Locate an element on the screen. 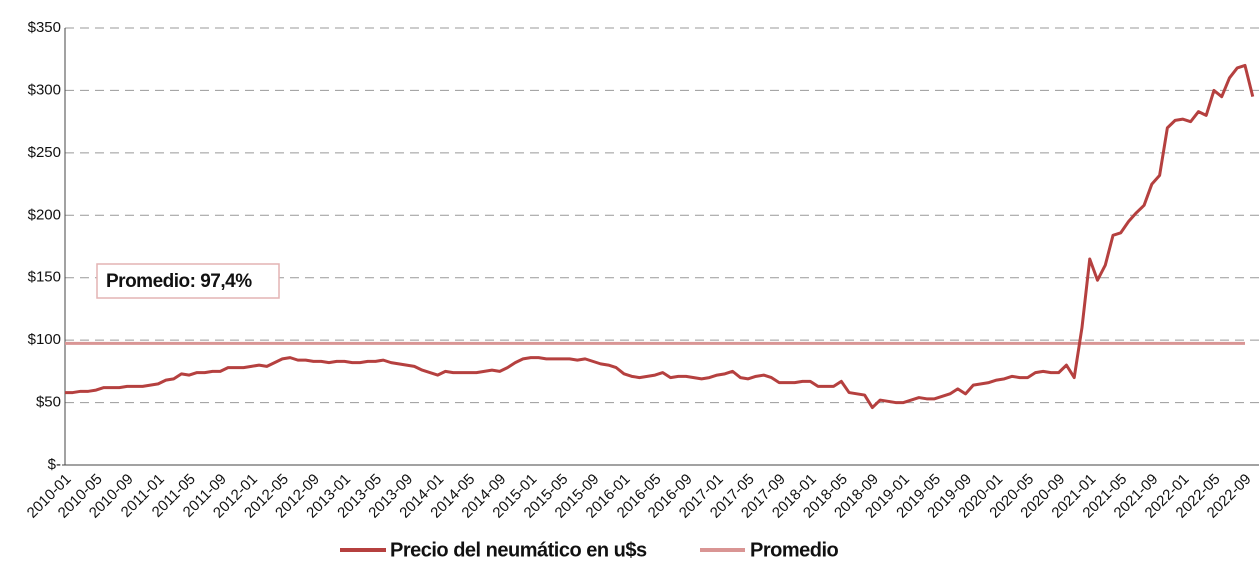  y-tick-label: $250 is located at coordinates (44, 152).